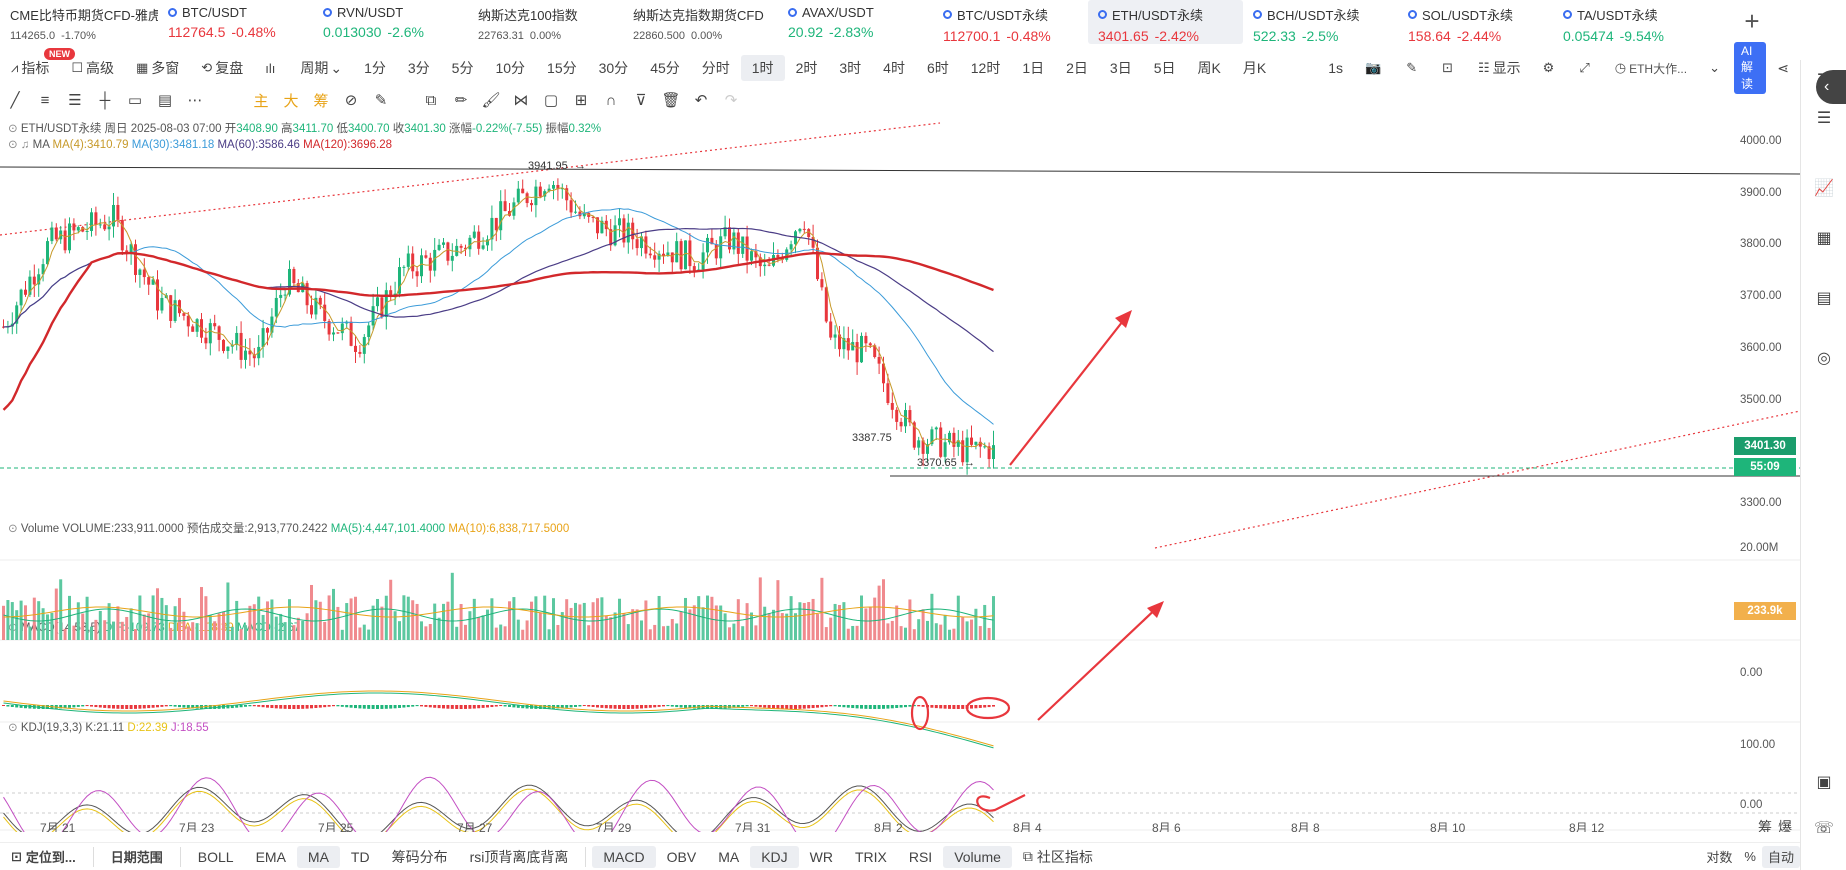  I want to click on ticker-0: CME比特币期货CFD-雅虎 114265.0 -1.70%, so click(79, 22).